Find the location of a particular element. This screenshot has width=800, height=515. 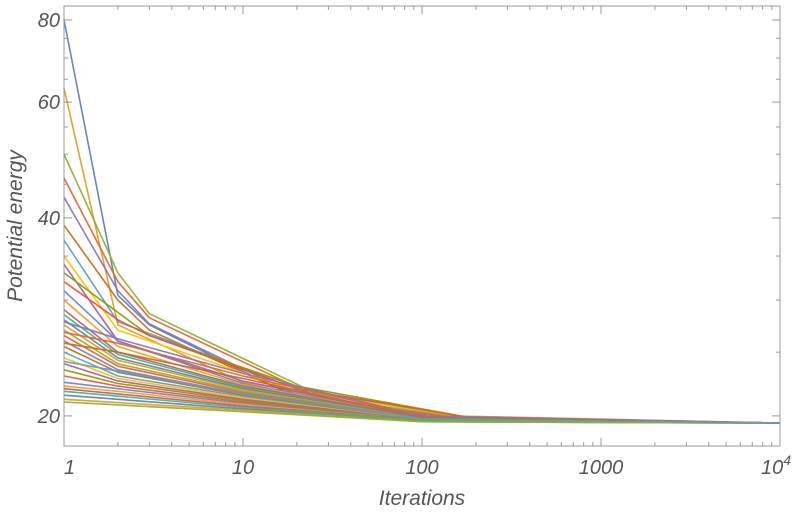

x-tick-label: 10 is located at coordinates (243, 468).